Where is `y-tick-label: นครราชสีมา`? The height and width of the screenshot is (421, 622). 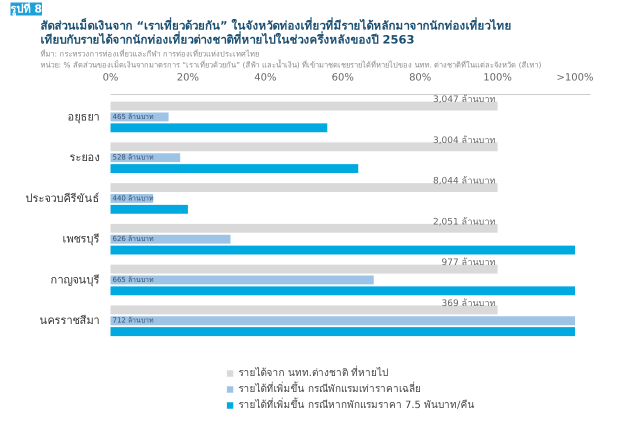 y-tick-label: นครราชสีมา is located at coordinates (70, 321).